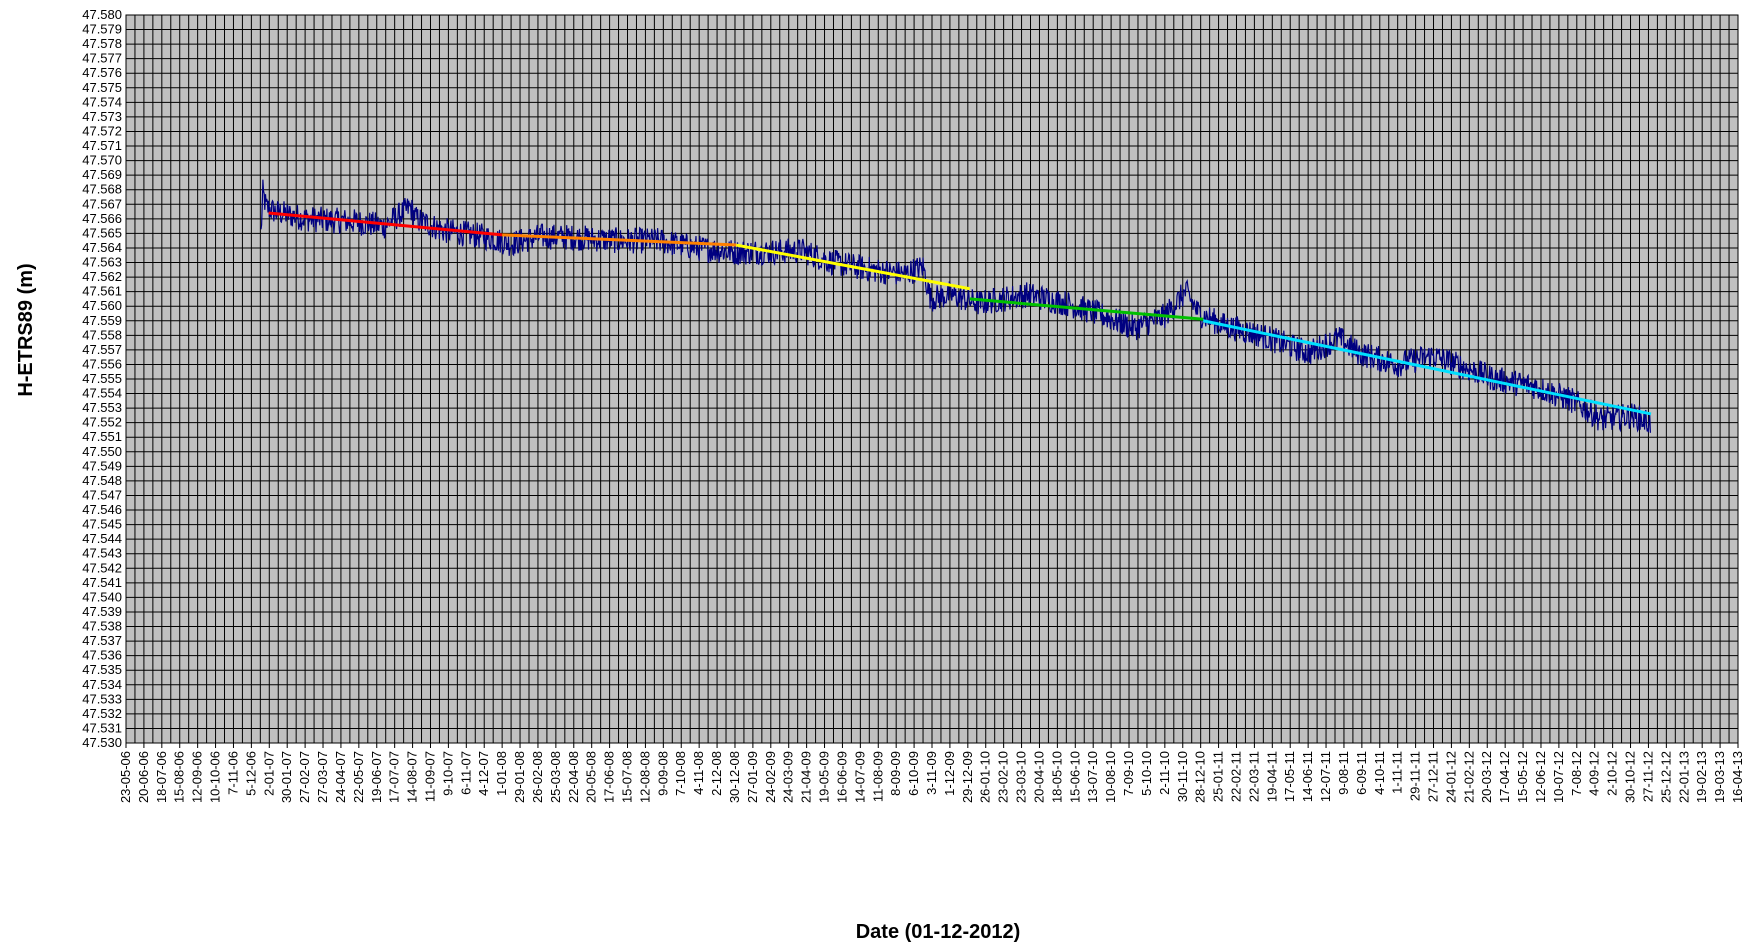 Image resolution: width=1753 pixels, height=950 pixels. Describe the element at coordinates (394, 777) in the screenshot. I see `x-tick-label: 17-07-07` at that location.